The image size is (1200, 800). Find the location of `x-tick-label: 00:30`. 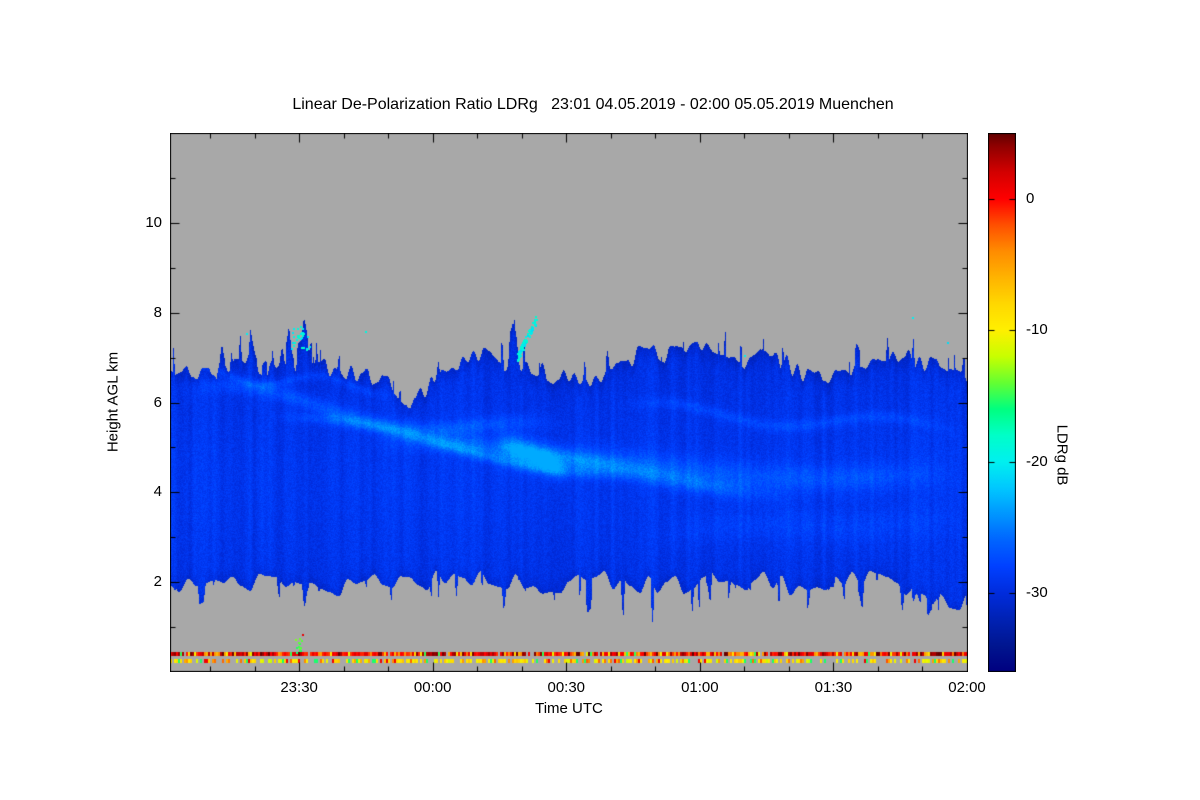

x-tick-label: 00:30 is located at coordinates (566, 687).